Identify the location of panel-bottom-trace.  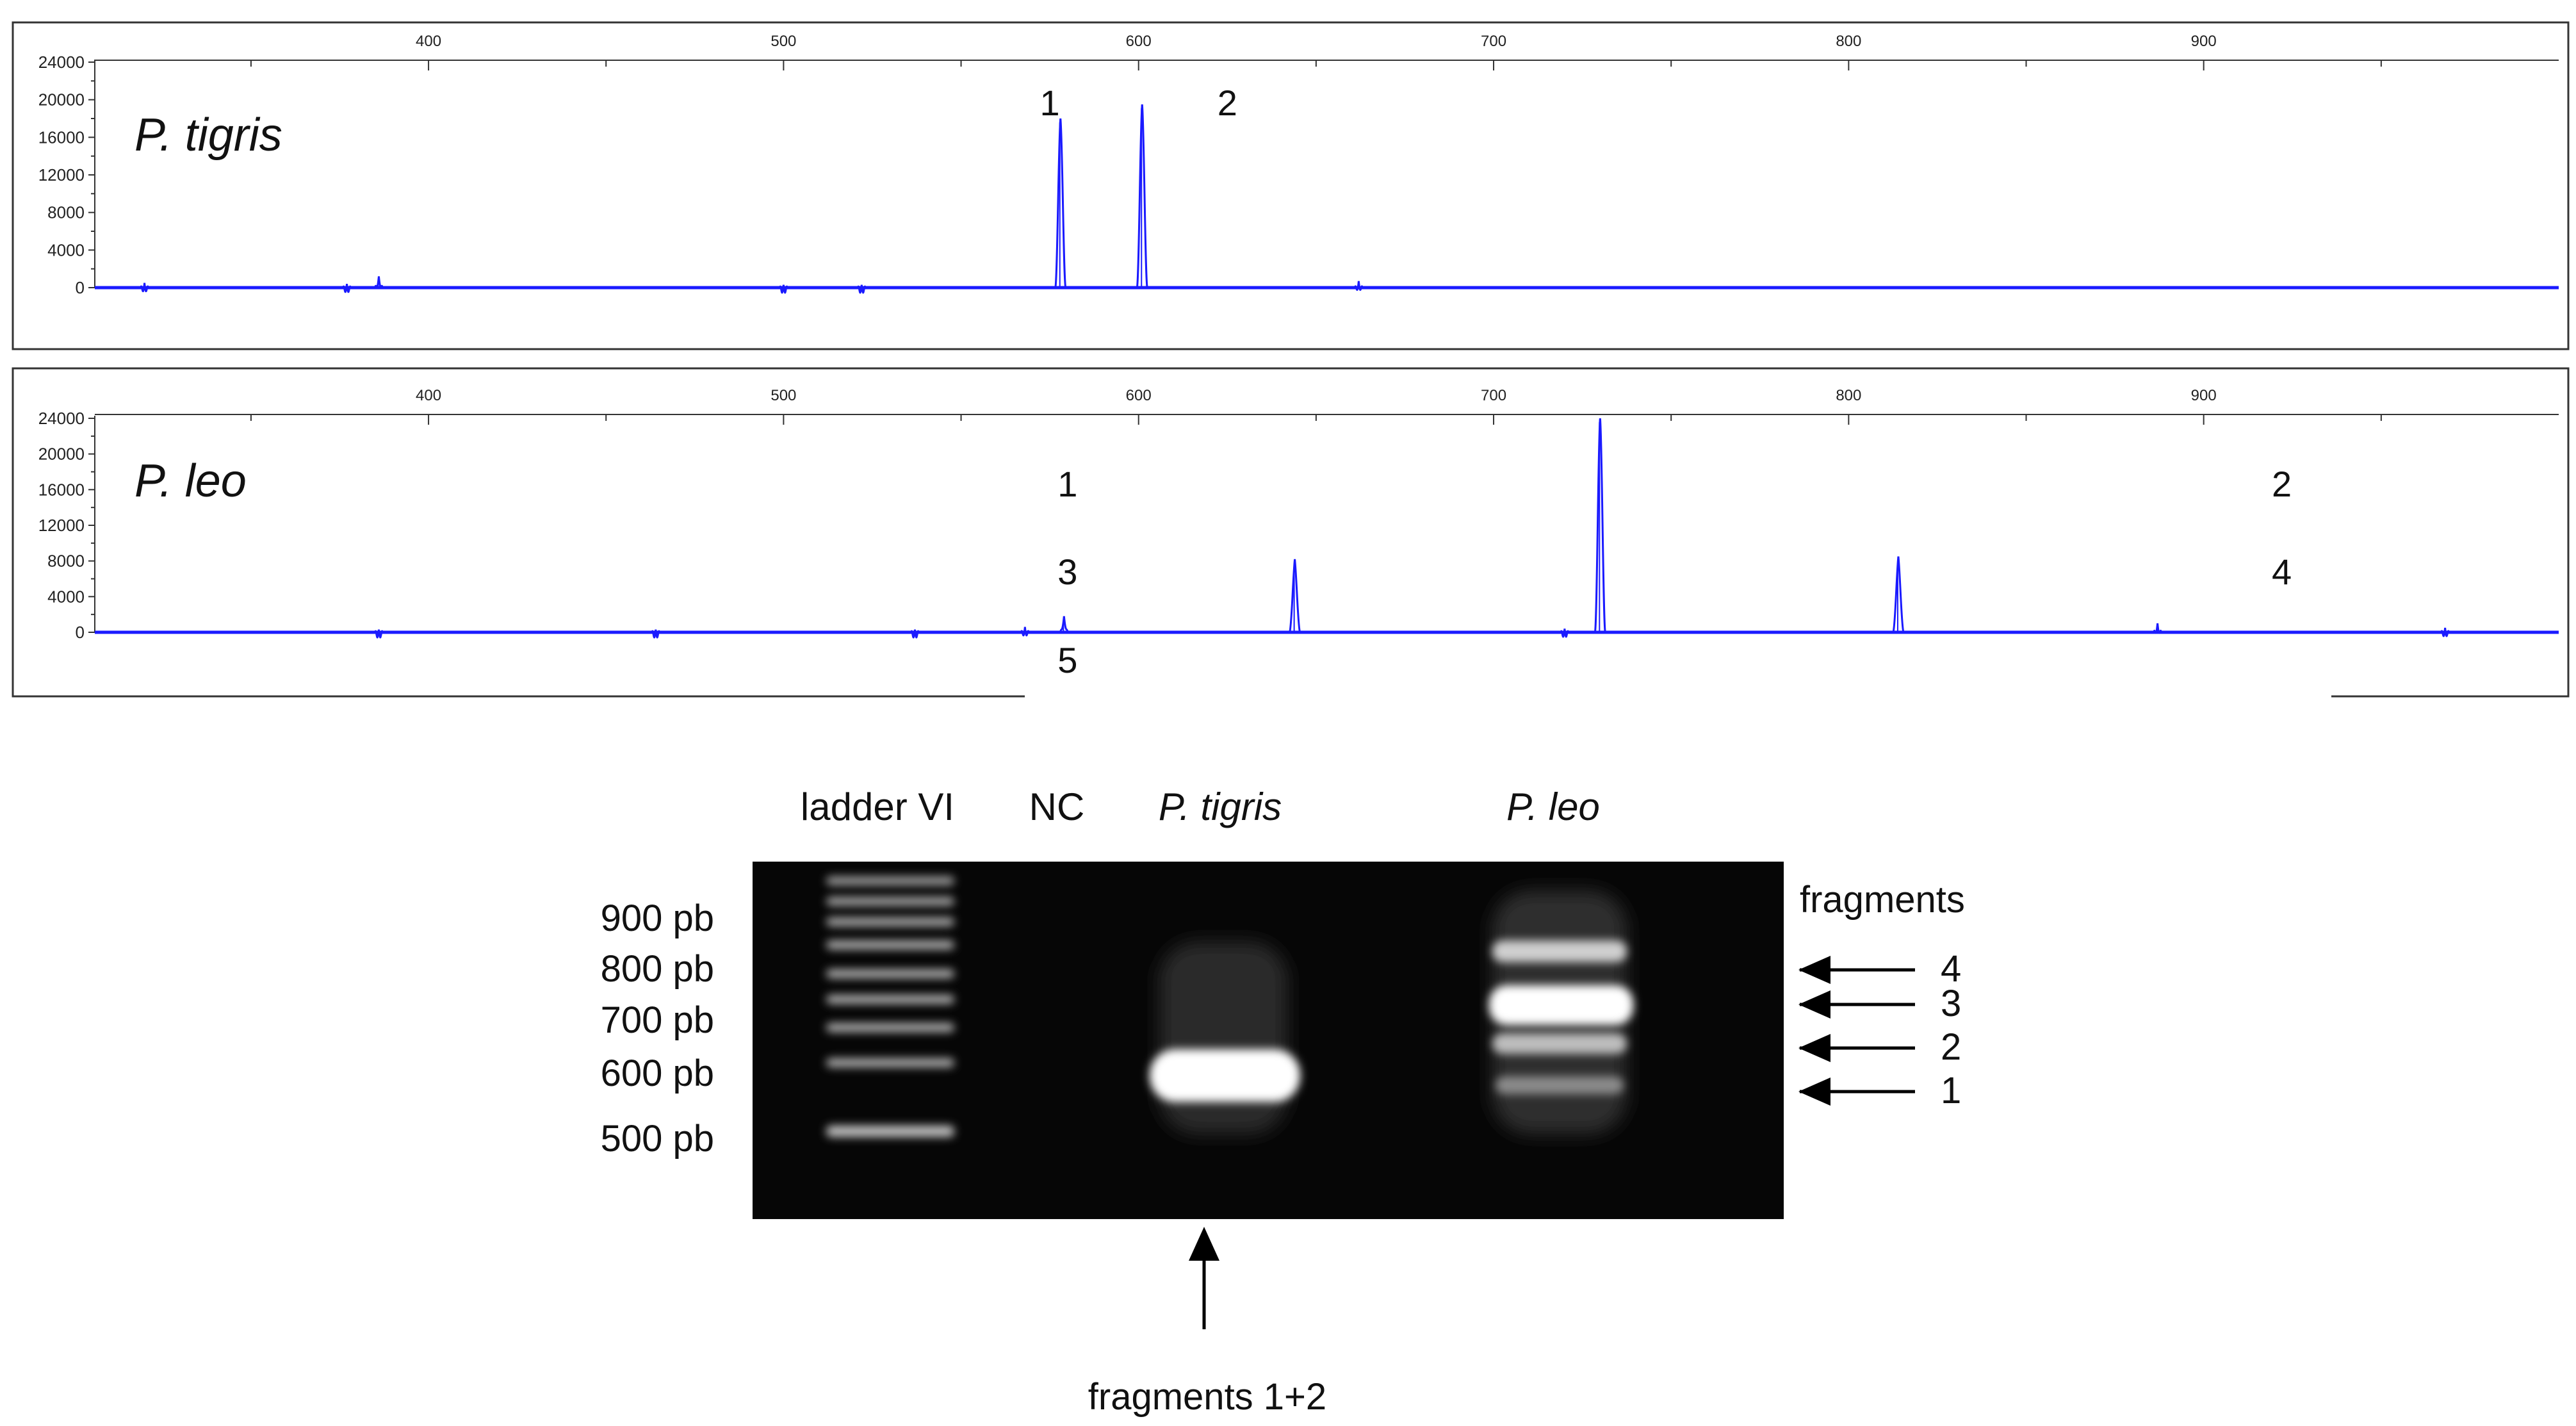
(1327, 528).